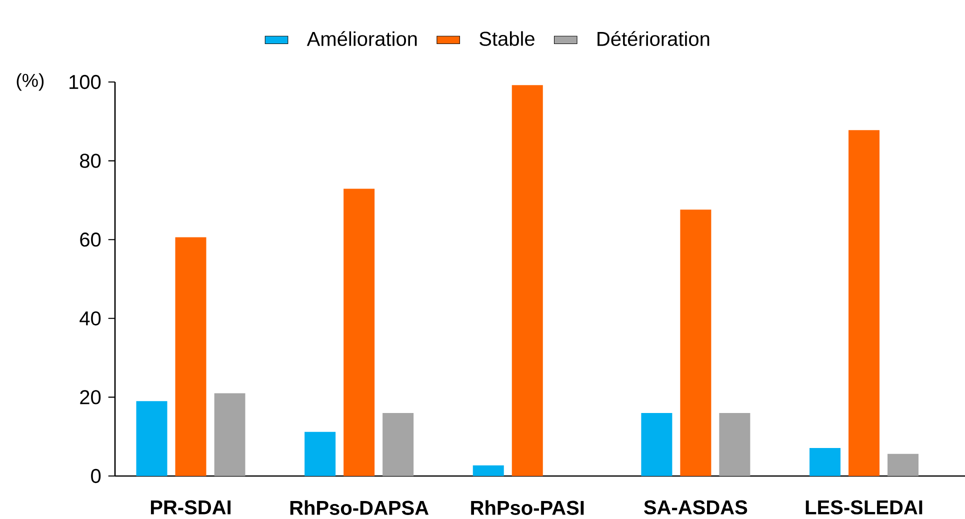 The image size is (965, 519). I want to click on x-tick-label: SA-ASDAS, so click(696, 507).